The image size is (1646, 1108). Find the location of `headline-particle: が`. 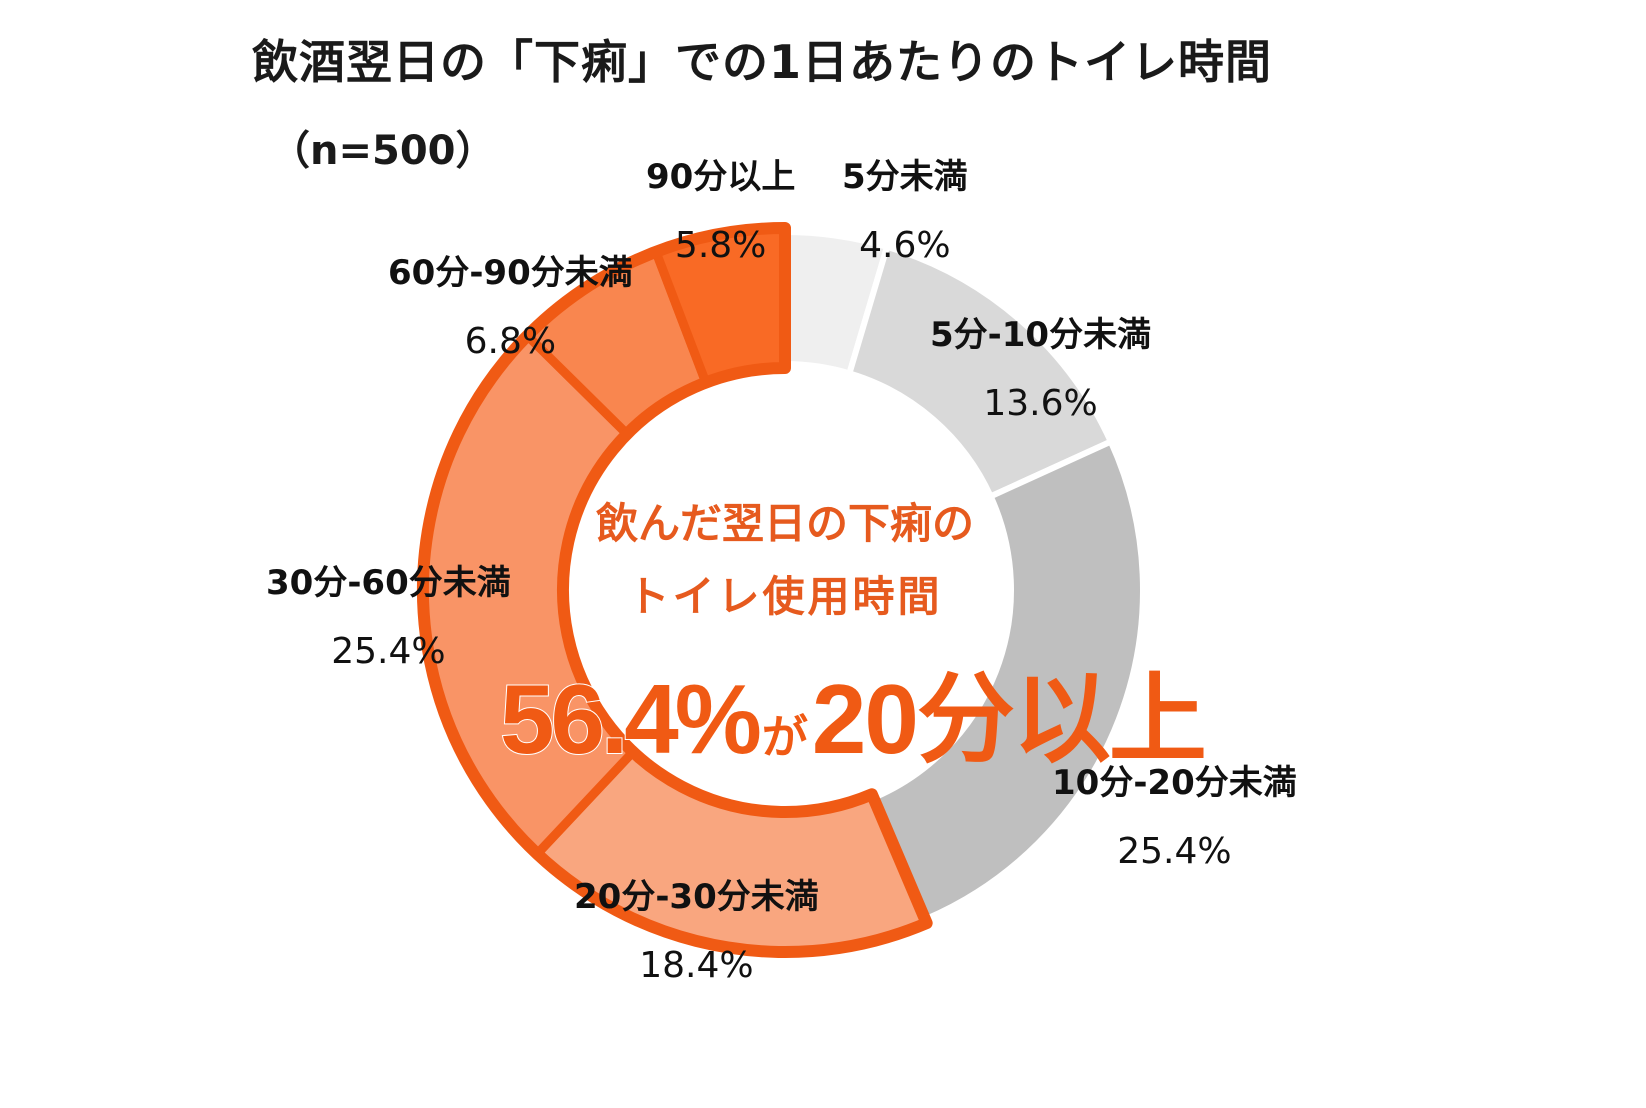

headline-particle: が is located at coordinates (784, 737).